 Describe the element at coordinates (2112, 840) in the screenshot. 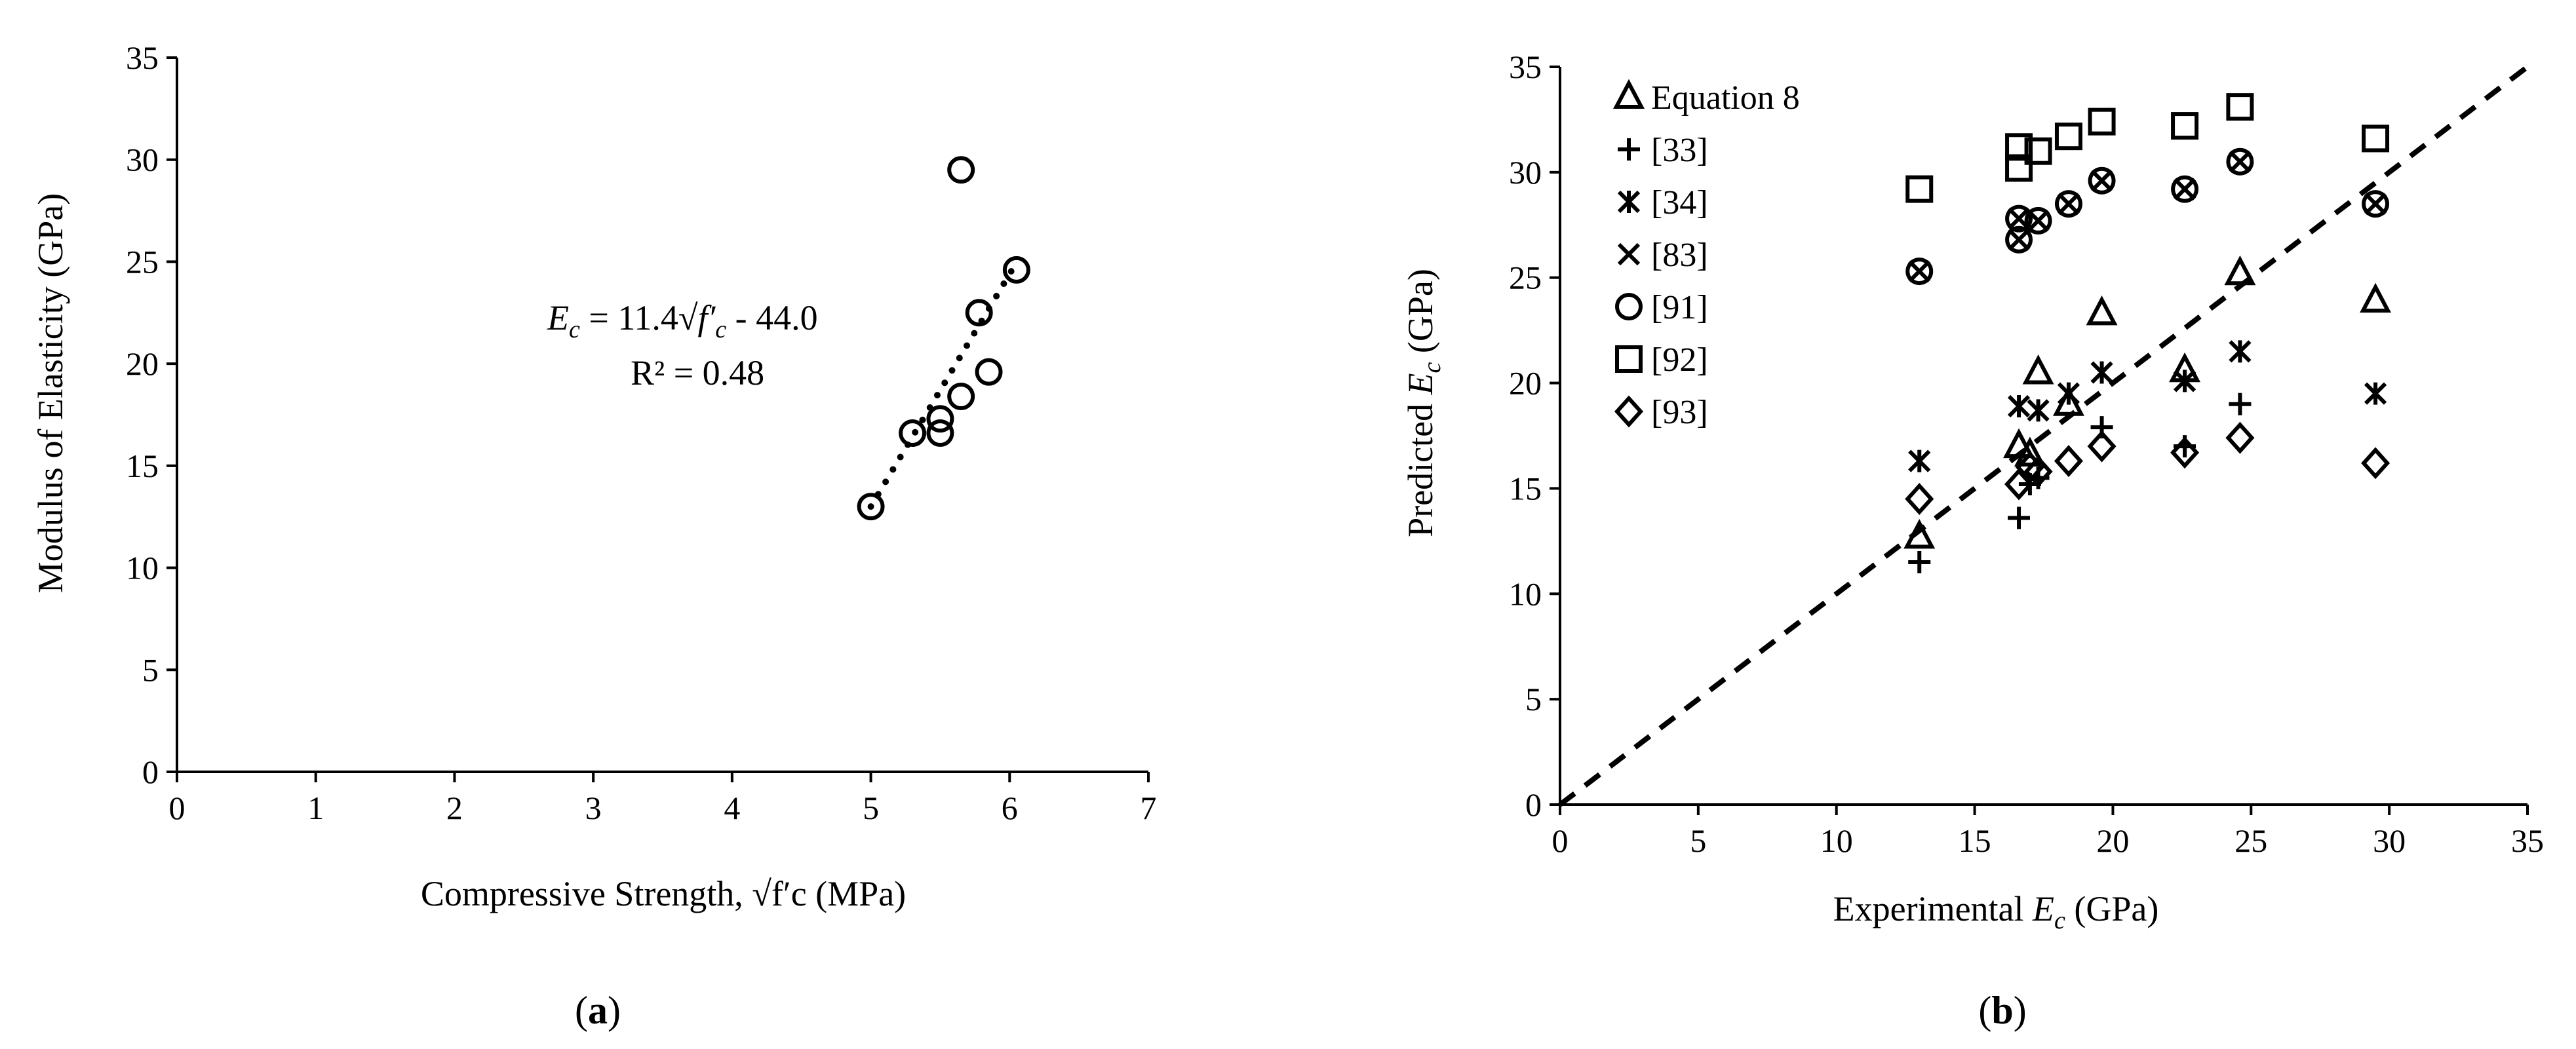

I see `panel-b-x-tick-label: 20` at that location.